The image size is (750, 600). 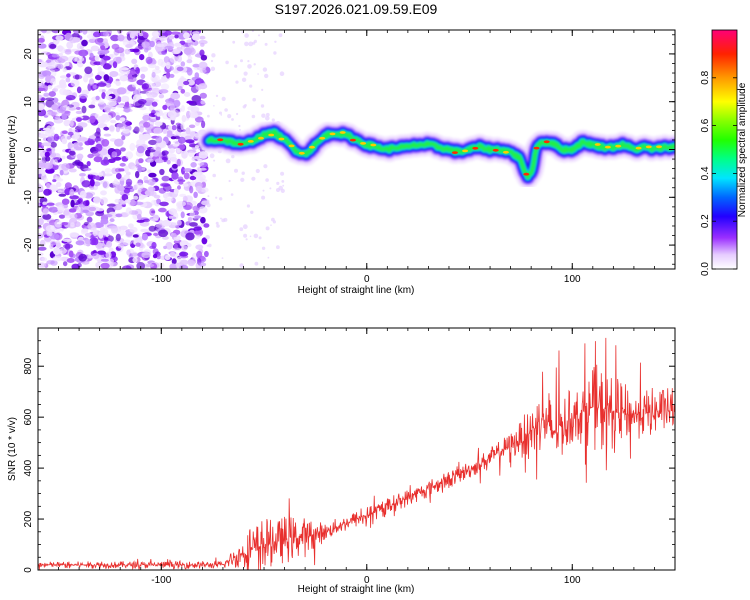 What do you see at coordinates (705, 221) in the screenshot?
I see `colorbar-tick-label: 0.2` at bounding box center [705, 221].